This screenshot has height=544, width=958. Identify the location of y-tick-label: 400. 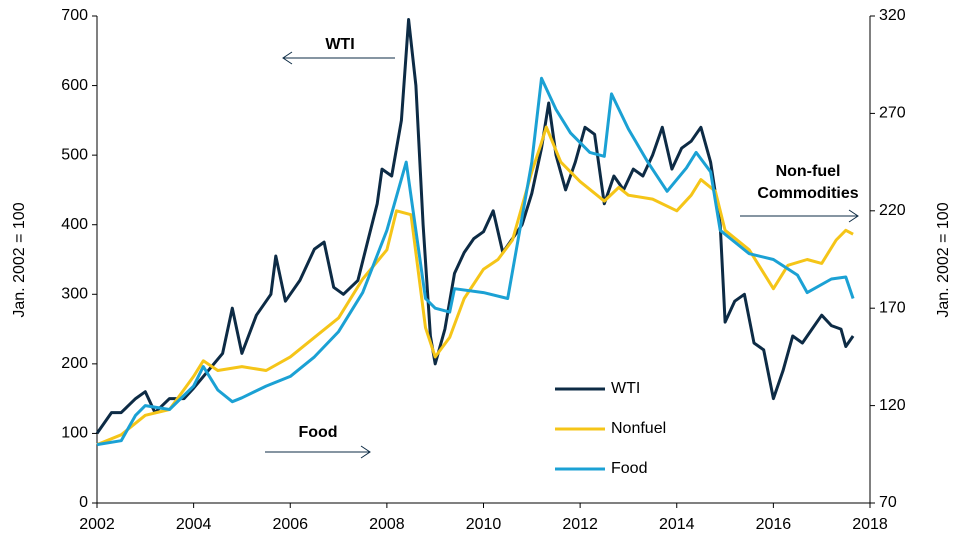
(74, 224).